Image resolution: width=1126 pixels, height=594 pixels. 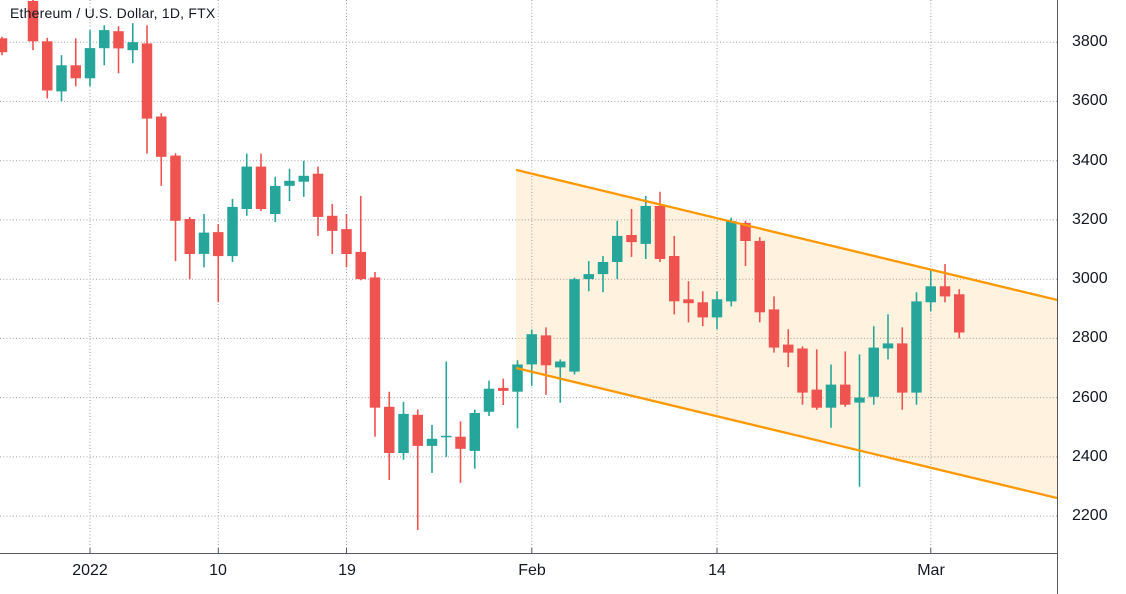 What do you see at coordinates (1091, 297) in the screenshot?
I see `price-axis: 3800 3600 3400 3200 3000 2800 2600 2400 2200` at bounding box center [1091, 297].